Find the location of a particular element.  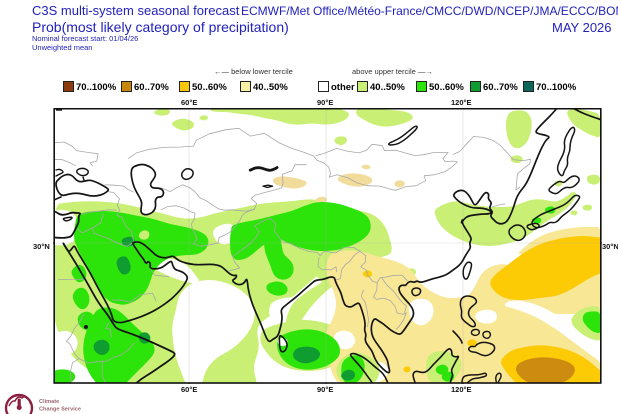

svg-text: Change Service is located at coordinates (60, 410).